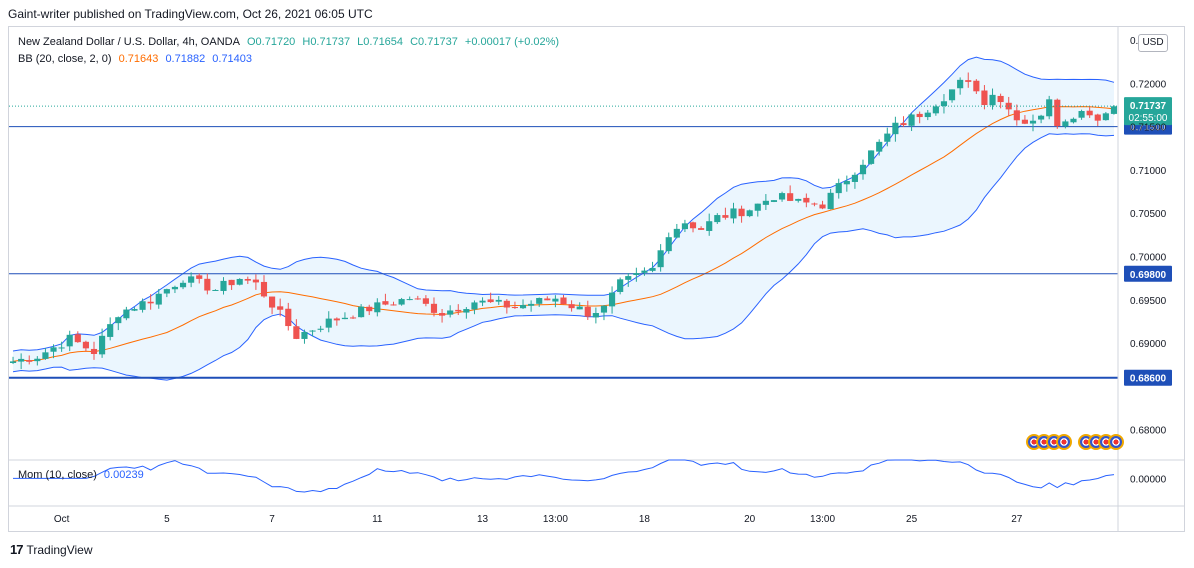  What do you see at coordinates (65, 59) in the screenshot?
I see `bb-label: BB (20, close, 2, 0)` at bounding box center [65, 59].